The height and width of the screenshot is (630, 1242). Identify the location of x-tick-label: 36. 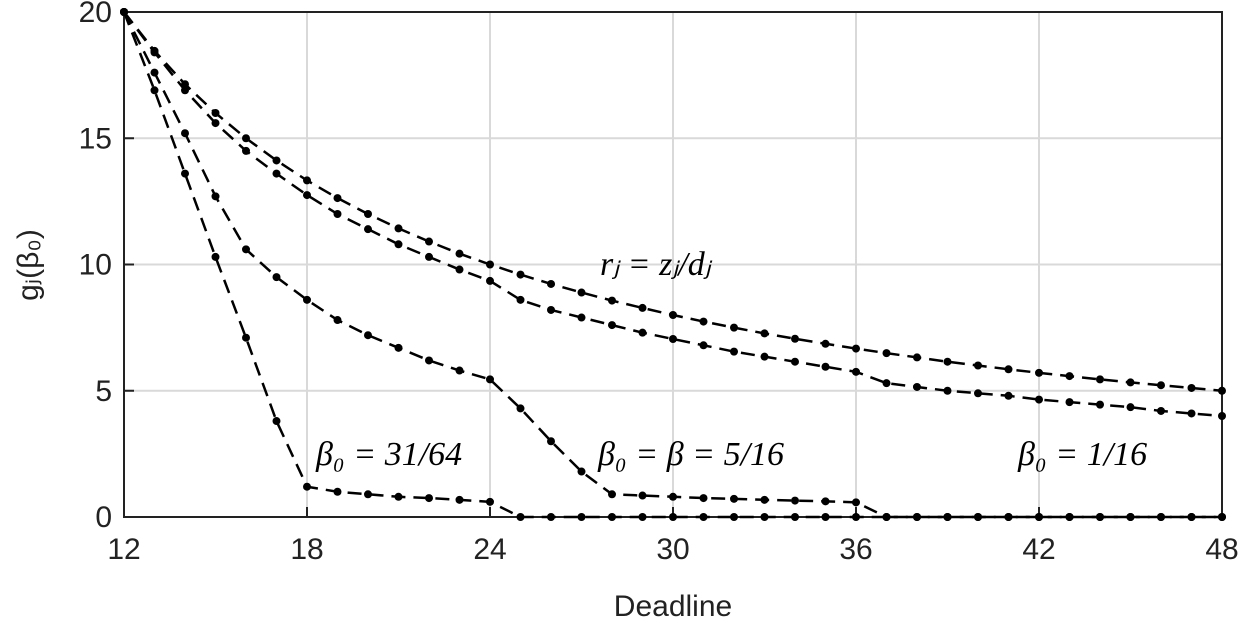
(855, 549).